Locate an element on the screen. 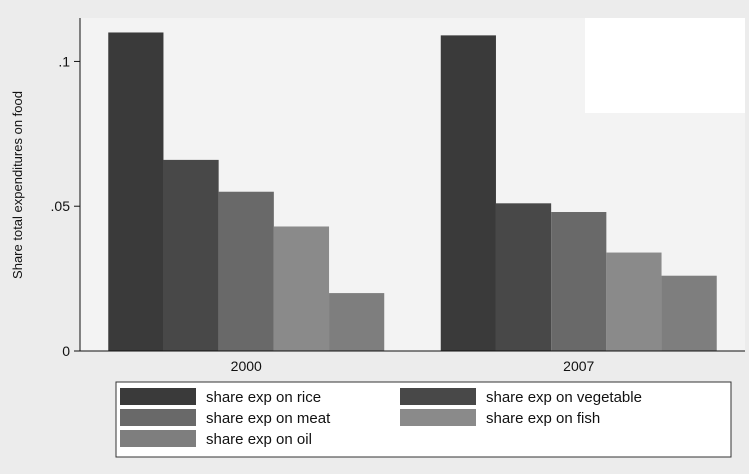 The image size is (749, 474). legend-label: share exp on oil is located at coordinates (259, 439).